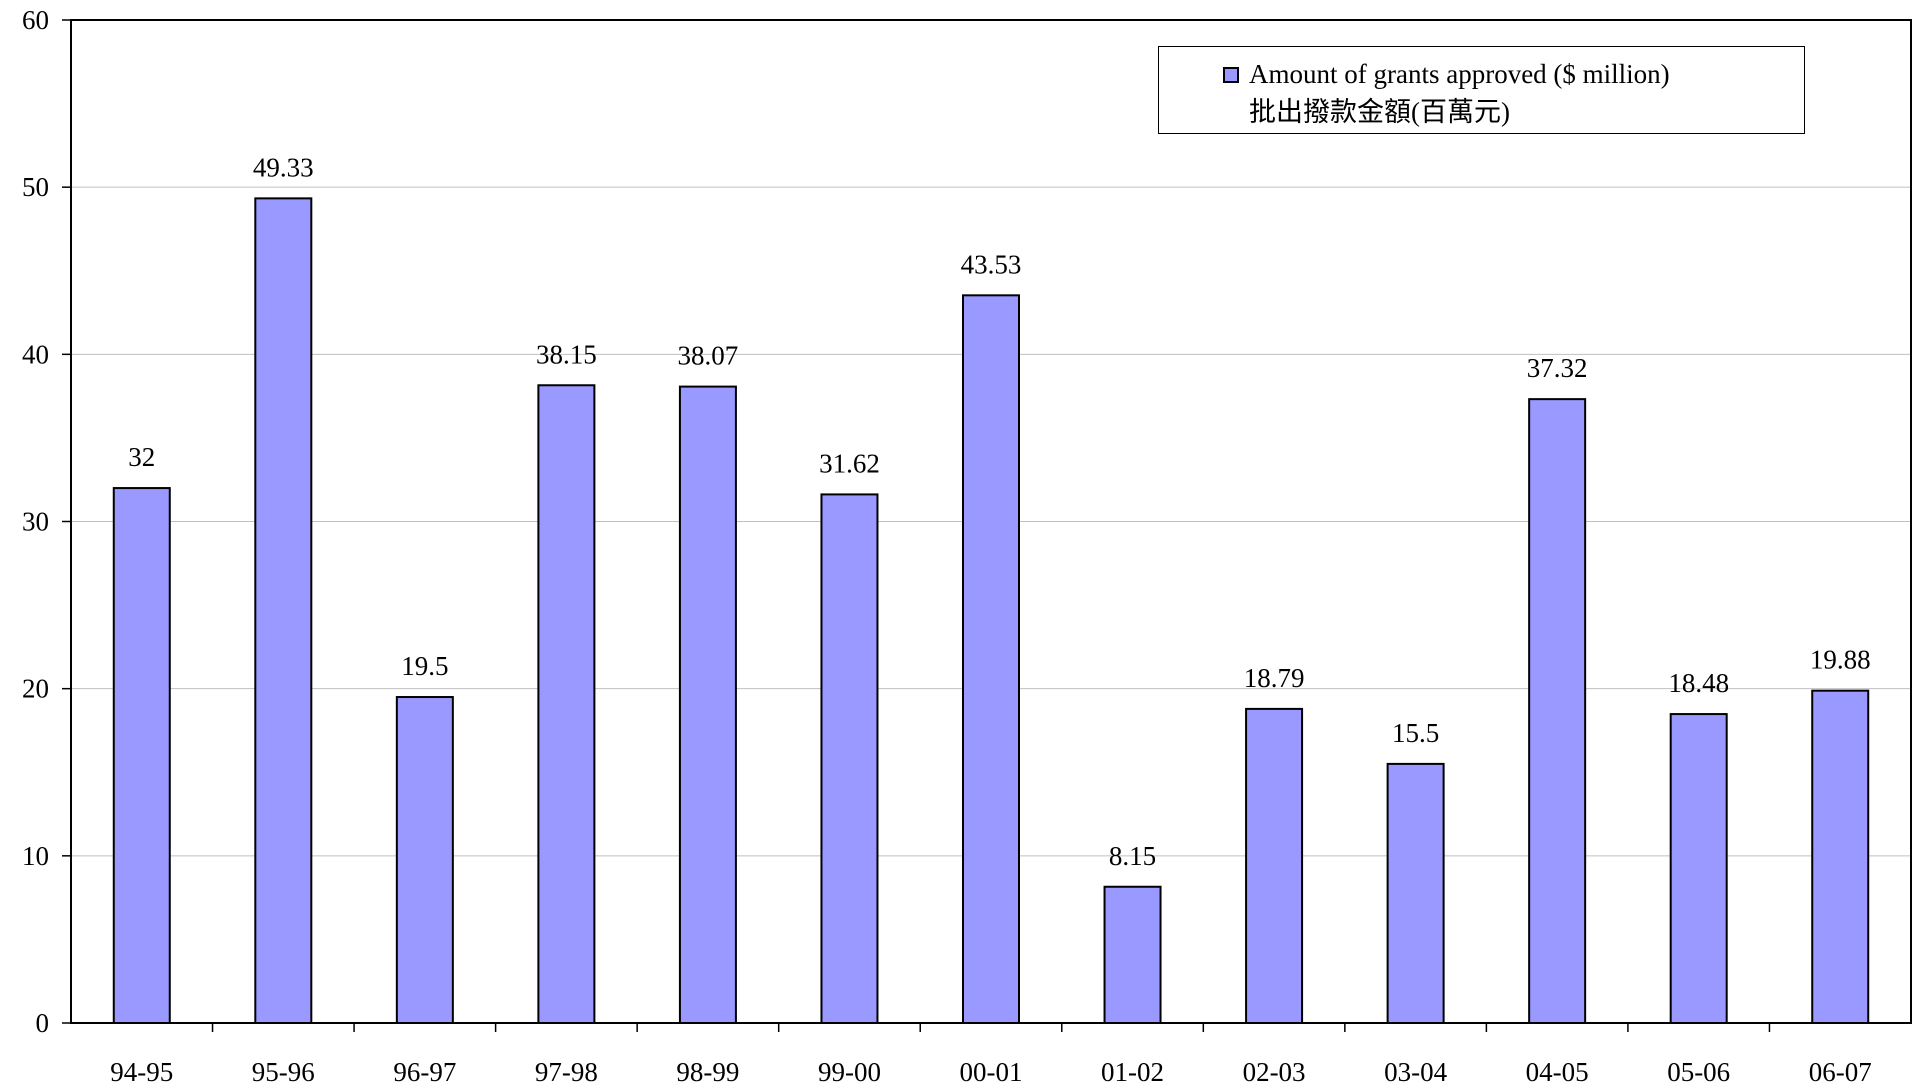 Image resolution: width=1912 pixels, height=1087 pixels. Describe the element at coordinates (1840, 660) in the screenshot. I see `data-label: 19.88` at that location.